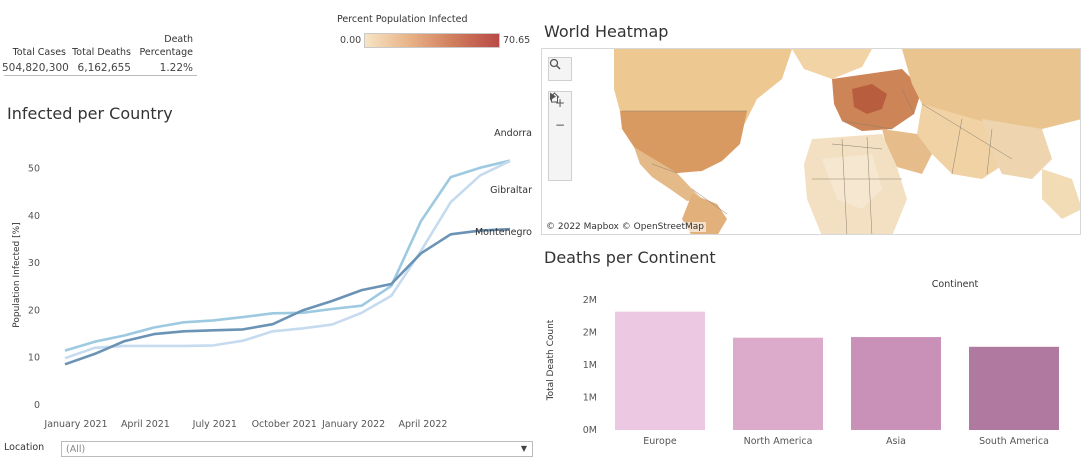 This screenshot has height=457, width=1081. What do you see at coordinates (1014, 388) in the screenshot?
I see `bar-south-america` at bounding box center [1014, 388].